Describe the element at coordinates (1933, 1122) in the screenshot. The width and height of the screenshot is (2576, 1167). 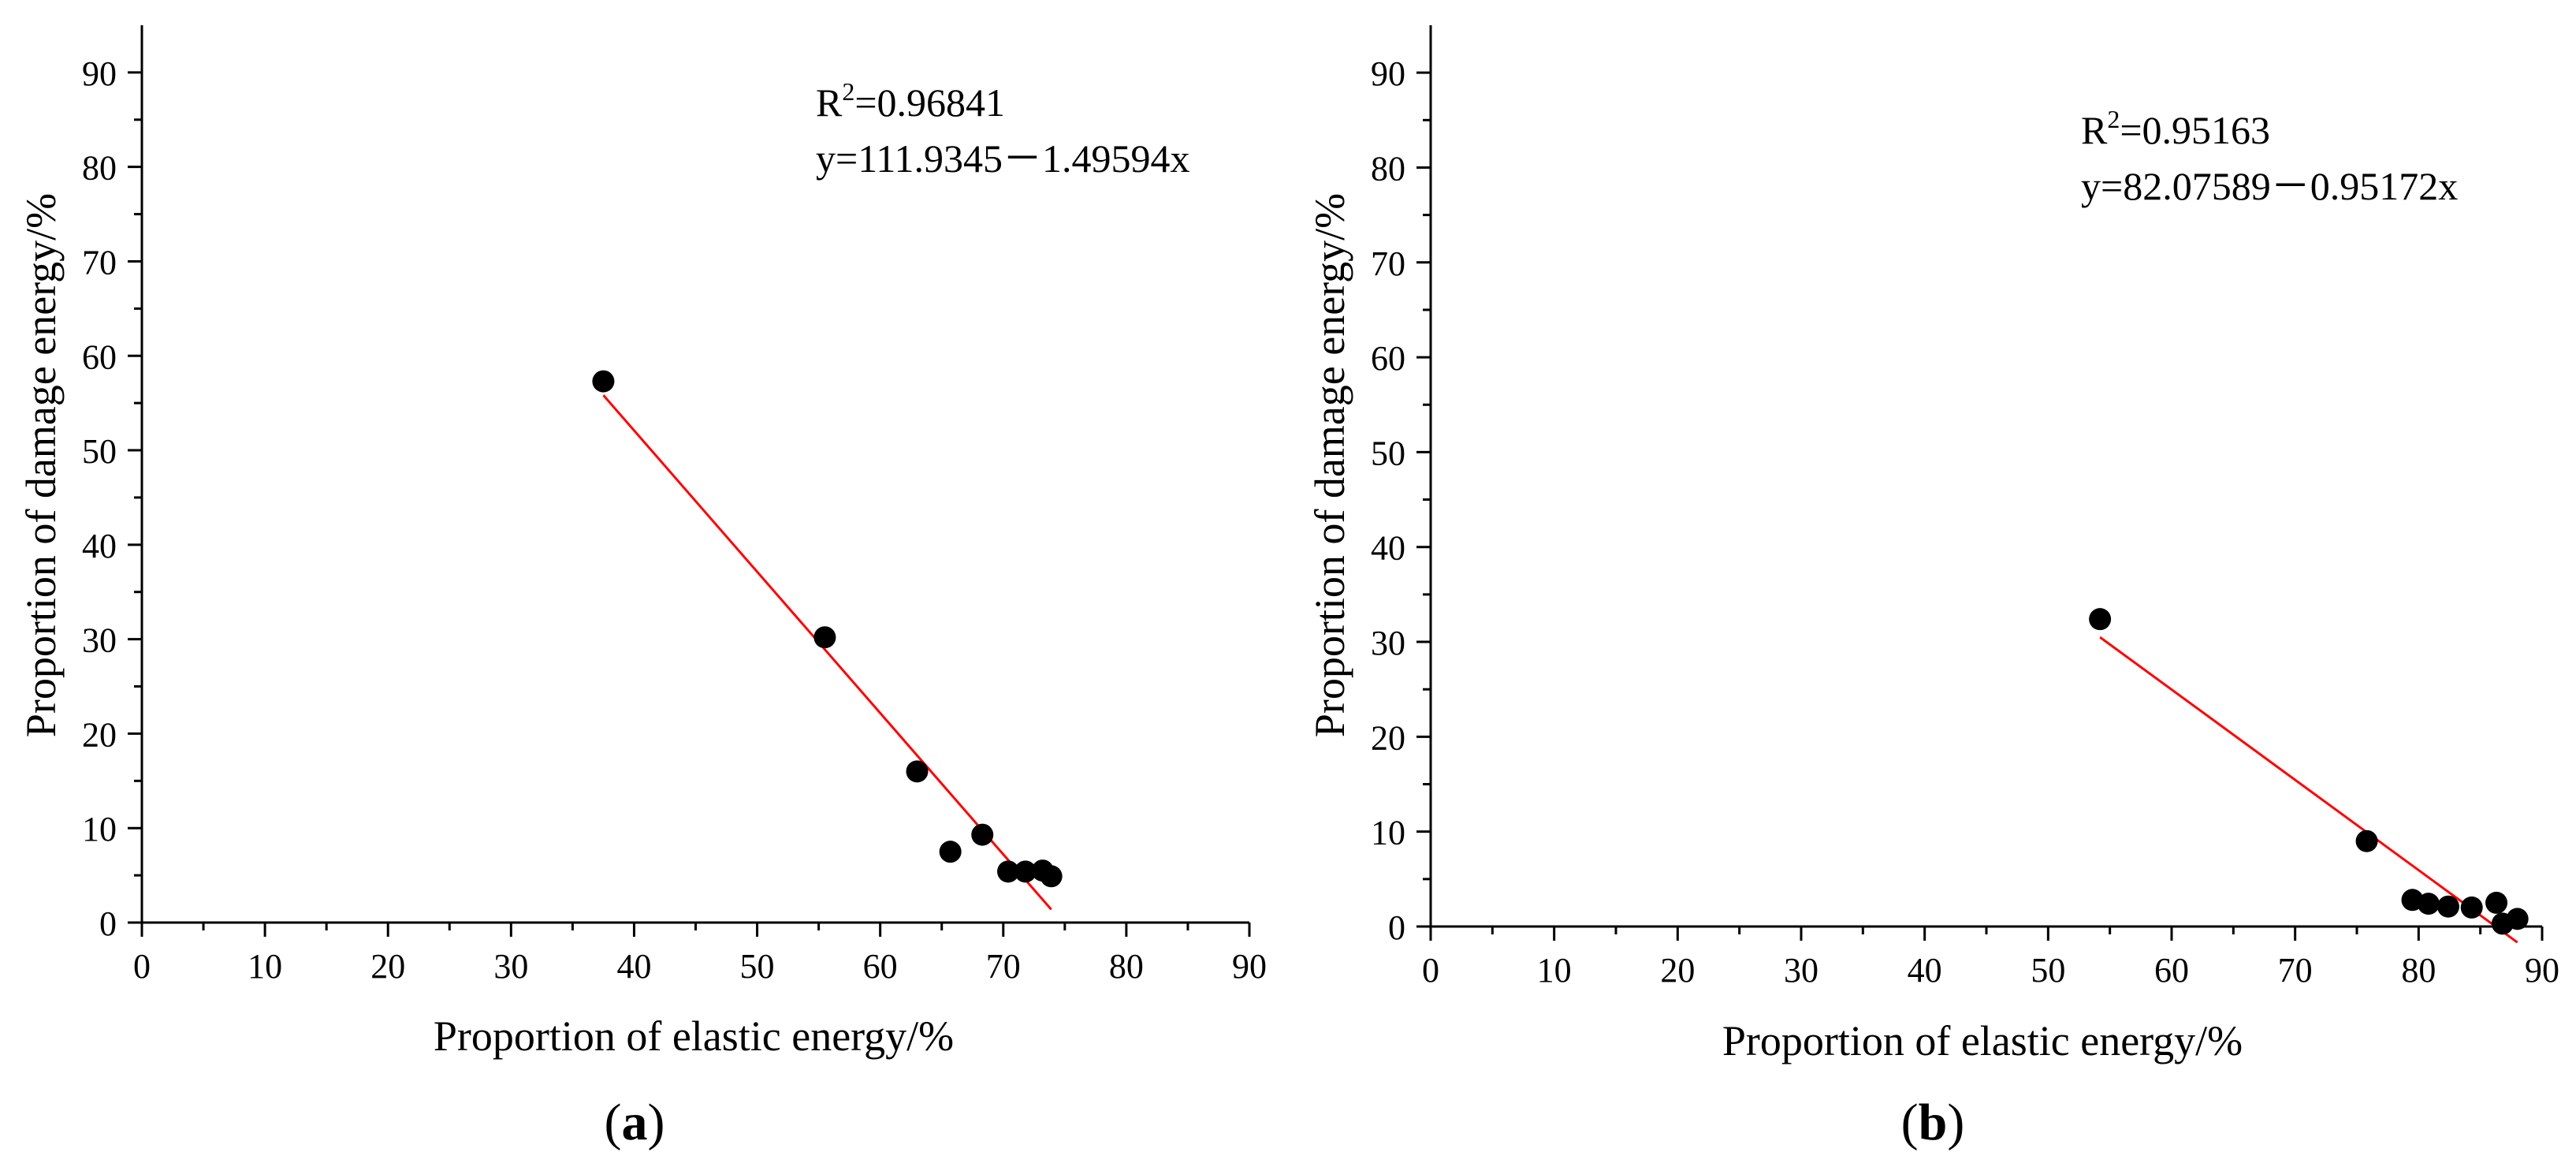
I see `panel-label-b: (b)` at that location.